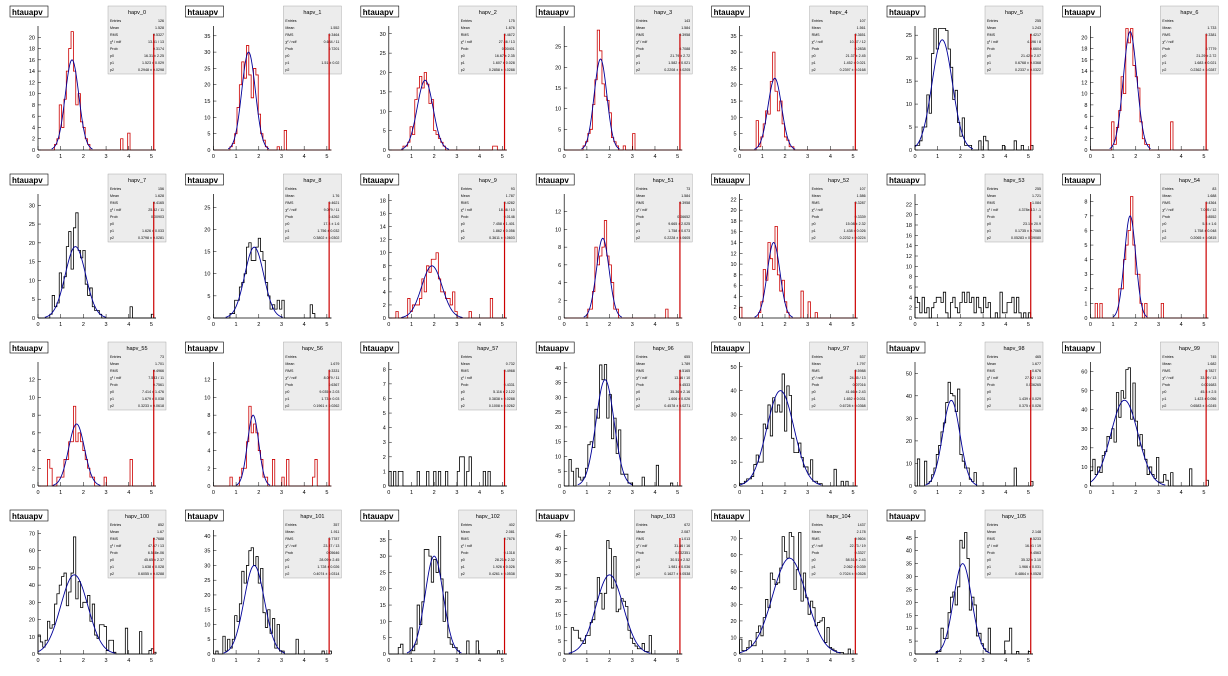  I want to click on stats-value: 0.5988, so click(860, 371).